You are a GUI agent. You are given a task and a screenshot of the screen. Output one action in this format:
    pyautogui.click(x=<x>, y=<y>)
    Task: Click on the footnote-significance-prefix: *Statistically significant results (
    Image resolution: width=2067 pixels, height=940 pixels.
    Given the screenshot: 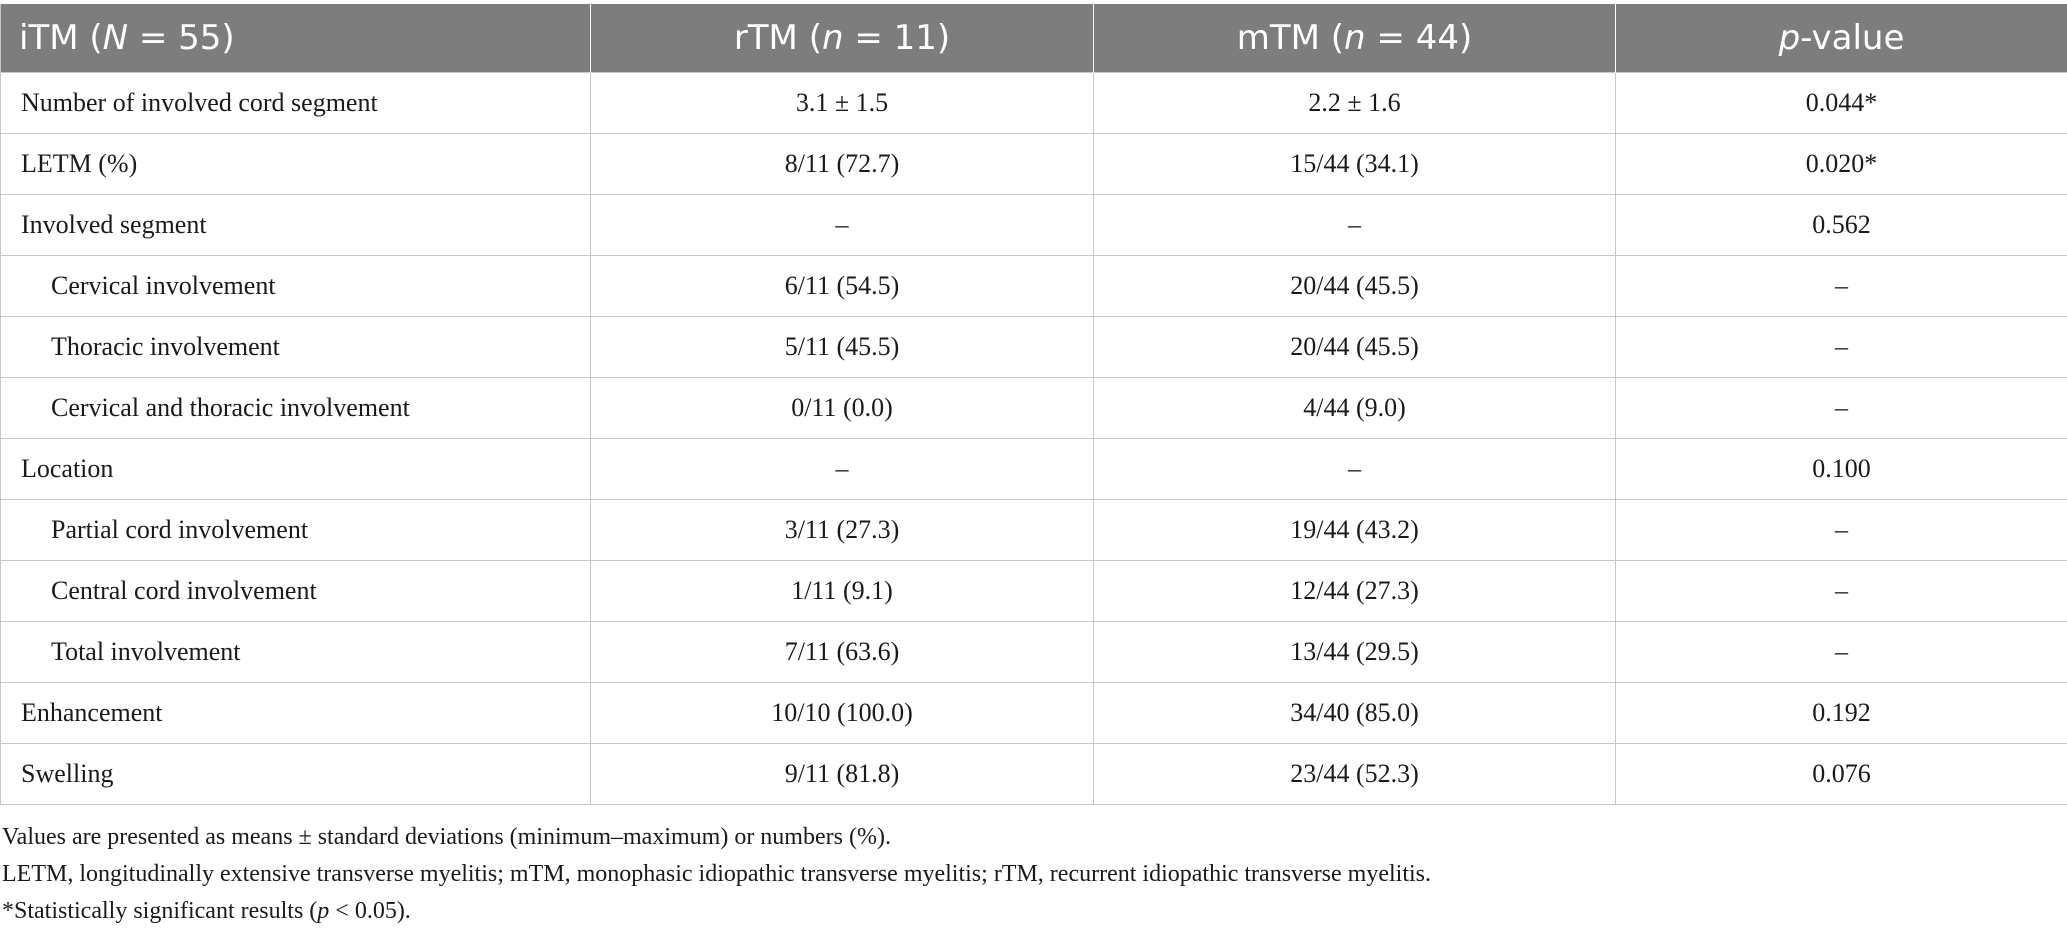 What is the action you would take?
    pyautogui.click(x=160, y=911)
    